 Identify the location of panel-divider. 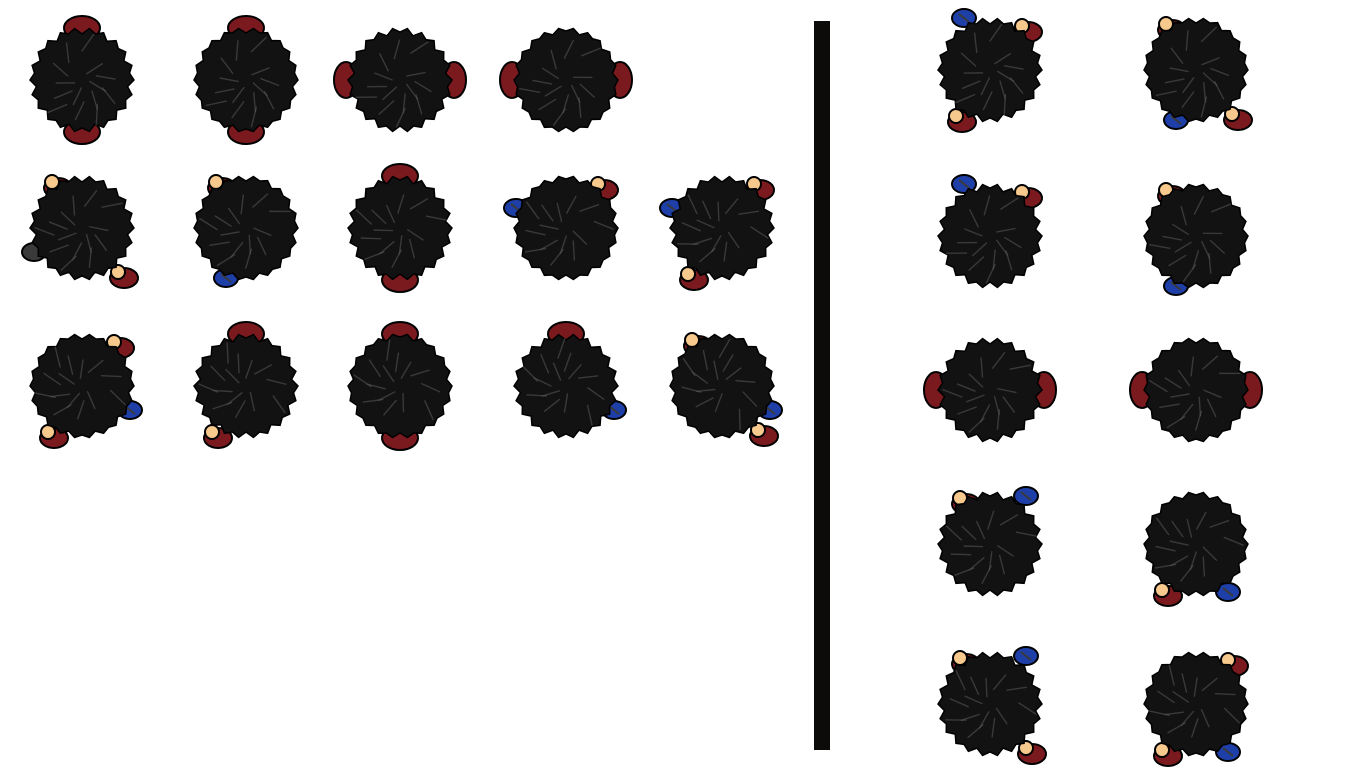
(822, 385).